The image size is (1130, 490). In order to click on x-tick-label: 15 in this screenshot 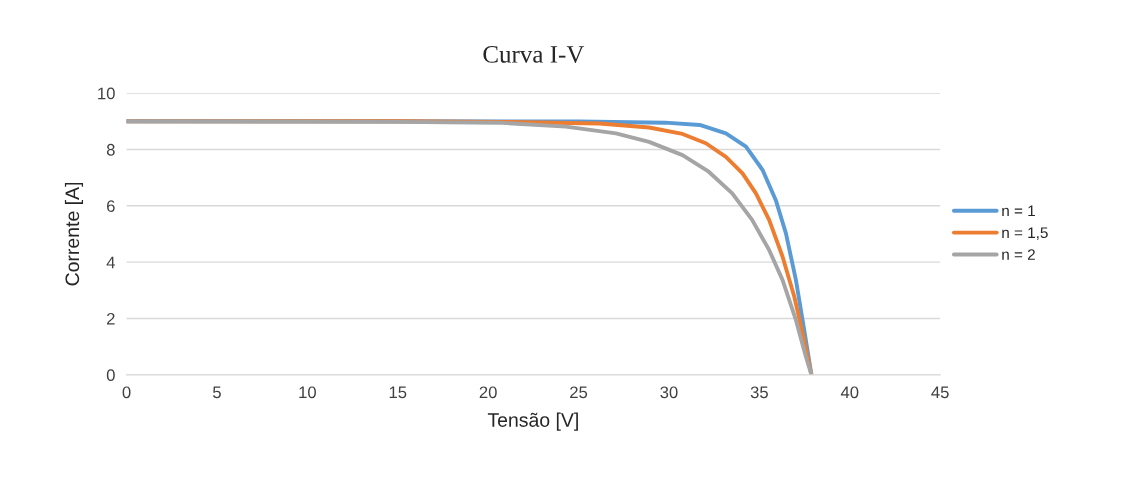, I will do `click(398, 392)`.